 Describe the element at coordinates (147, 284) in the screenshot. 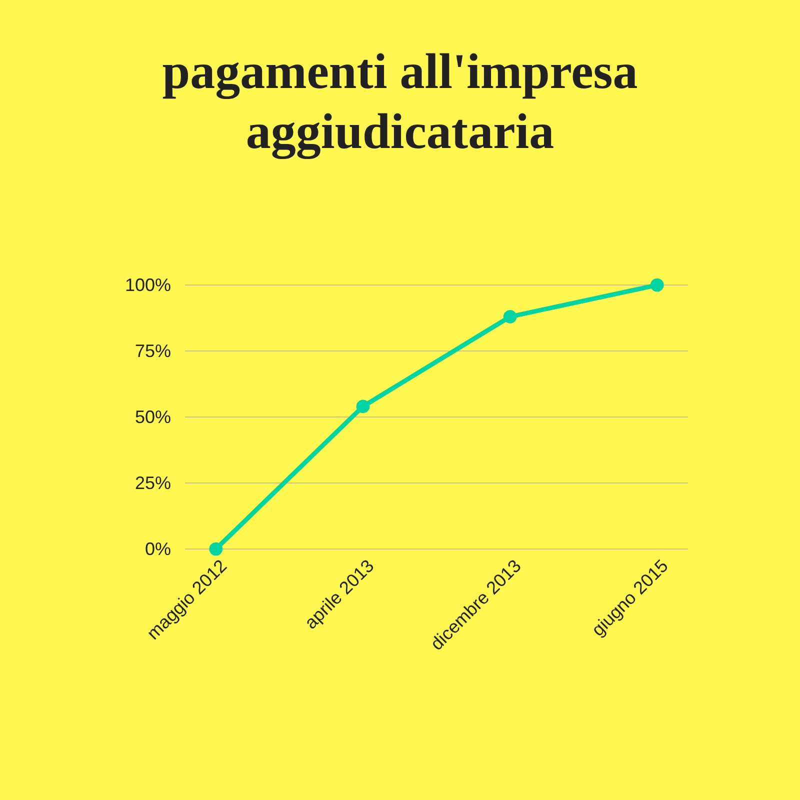

I see `y-tick-label: 100%` at that location.